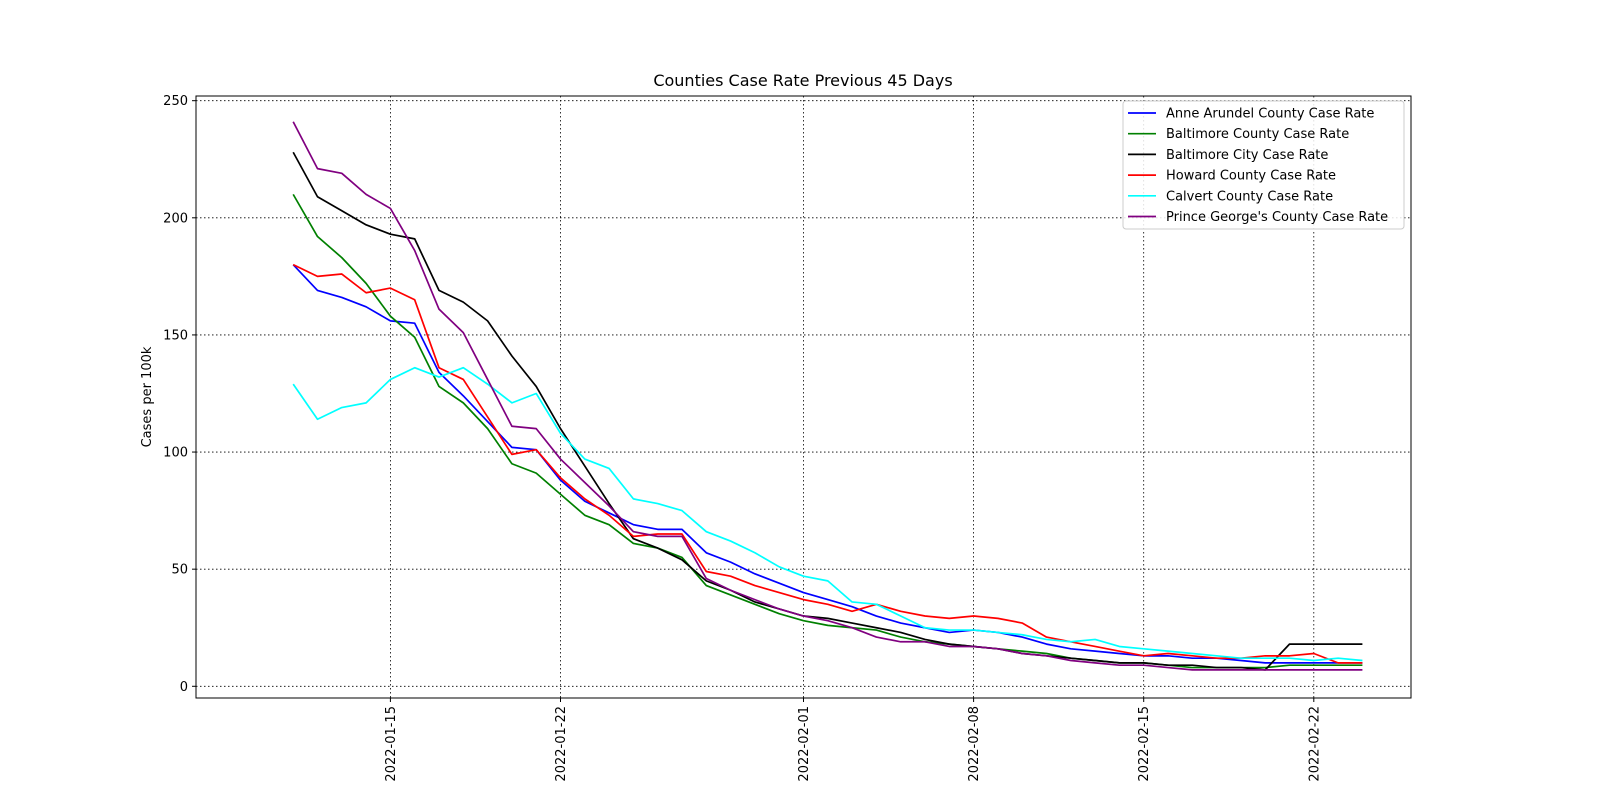  I want to click on y-tick-label: 250, so click(175, 101).